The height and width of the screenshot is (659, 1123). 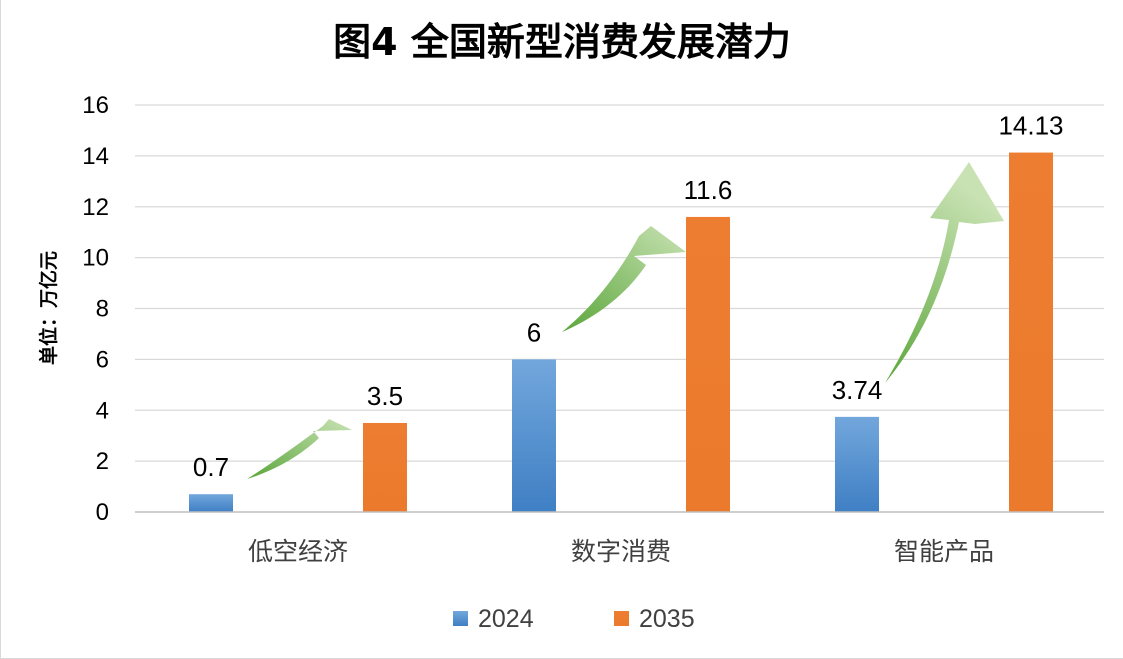 I want to click on x-category-label: 低空经济, so click(x=298, y=551).